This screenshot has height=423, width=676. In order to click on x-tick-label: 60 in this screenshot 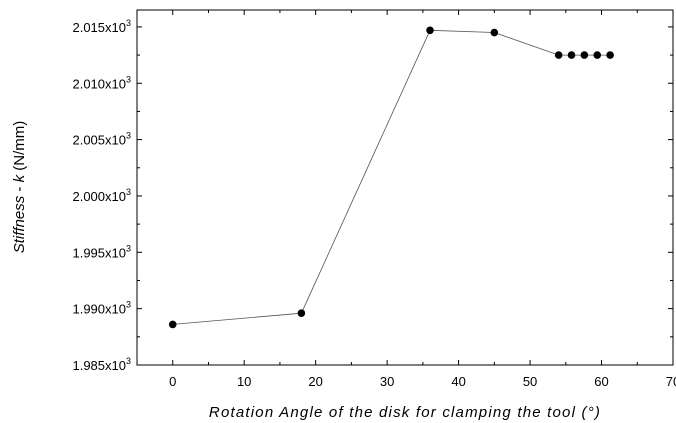, I will do `click(601, 381)`.